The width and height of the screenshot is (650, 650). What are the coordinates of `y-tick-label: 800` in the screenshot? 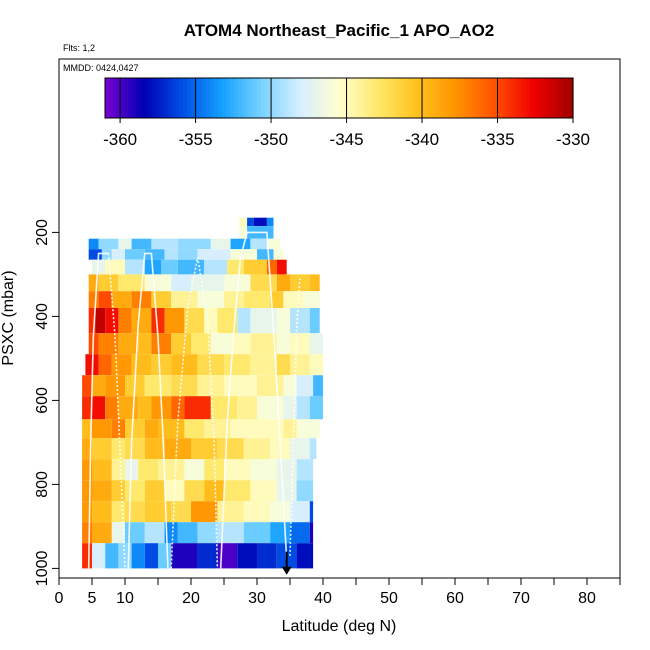 It's located at (42, 484).